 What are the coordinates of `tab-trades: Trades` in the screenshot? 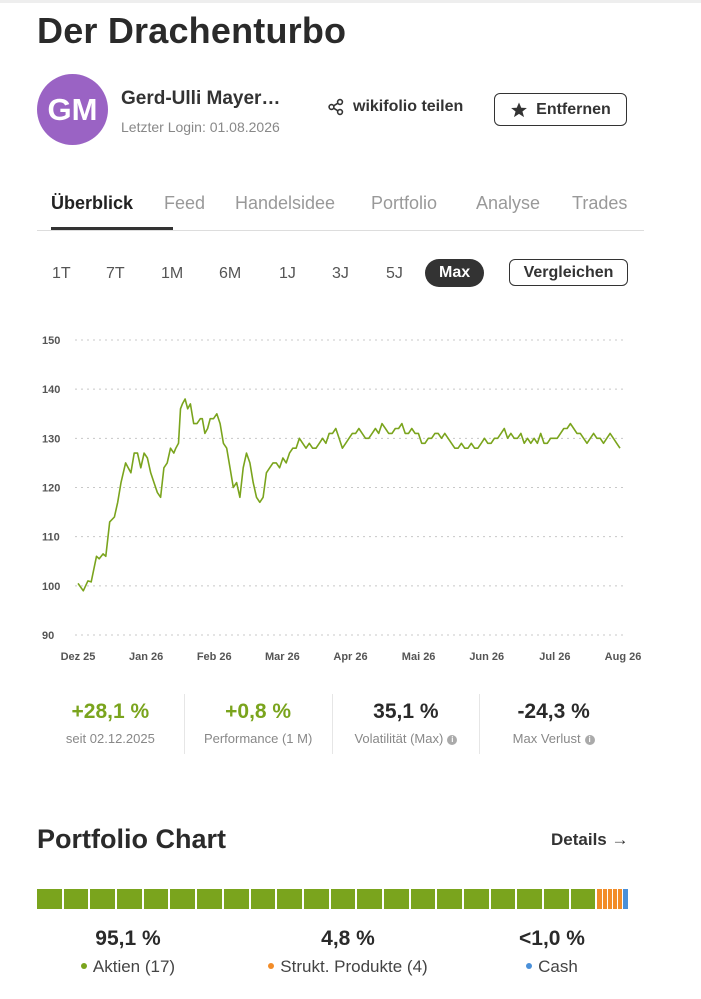 It's located at (600, 203).